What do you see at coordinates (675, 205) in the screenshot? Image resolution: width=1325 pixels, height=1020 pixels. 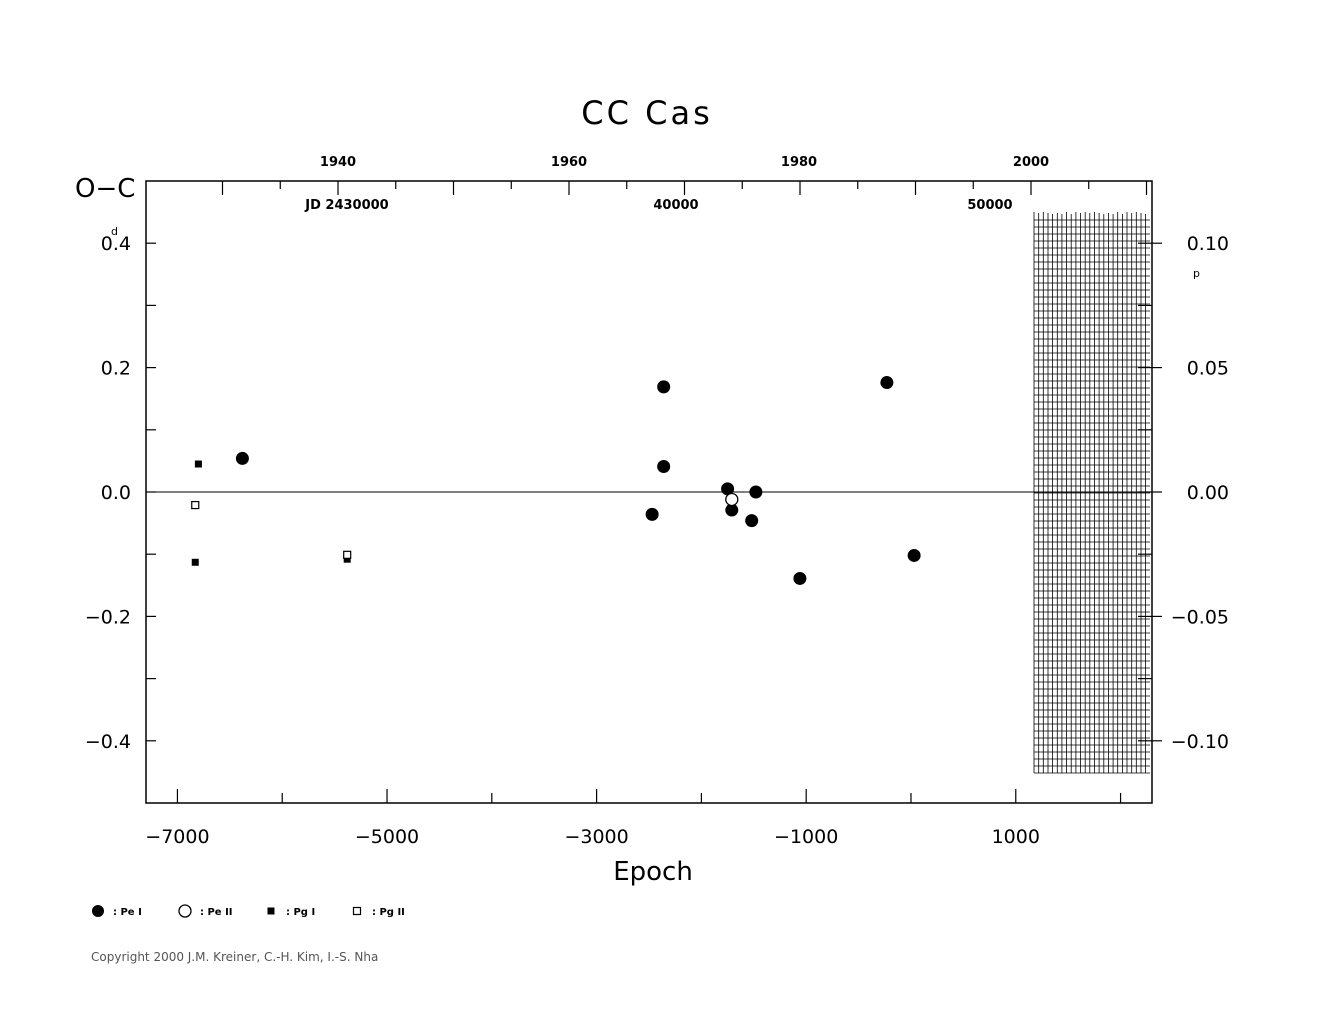 I see `top-jd-label: 40000` at bounding box center [675, 205].